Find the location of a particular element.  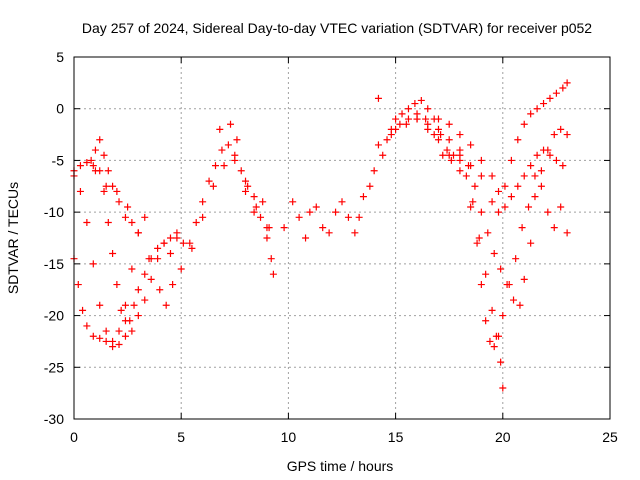

y-tick-label: -5 is located at coordinates (58, 160).